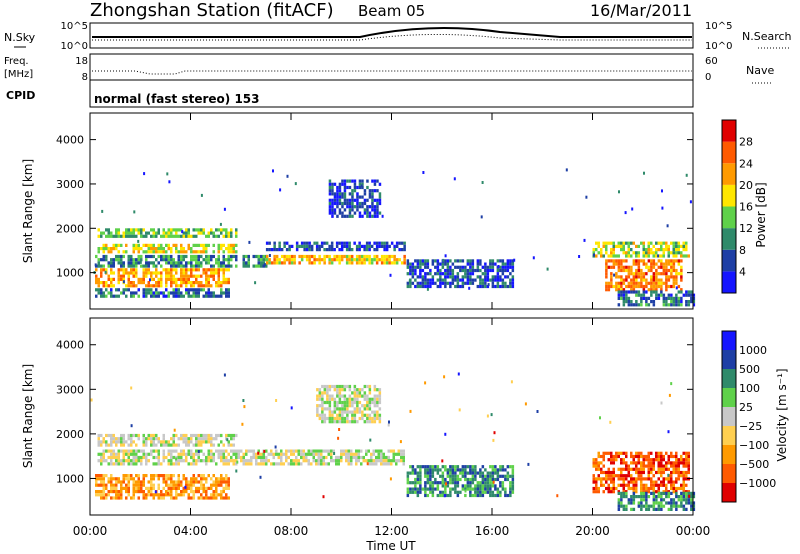 This screenshot has width=800, height=554. What do you see at coordinates (729, 260) in the screenshot?
I see `power-colorbar-swatch` at bounding box center [729, 260].